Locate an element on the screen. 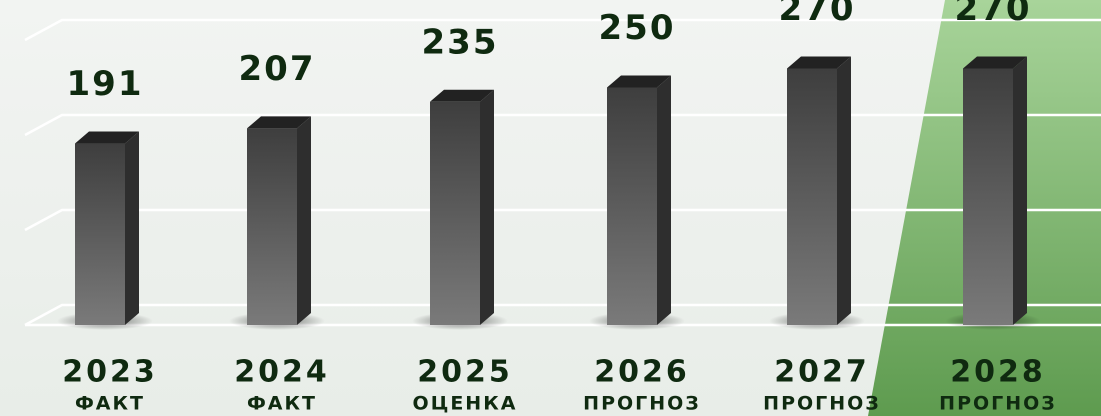  x-tick-label: 2028 is located at coordinates (998, 372).